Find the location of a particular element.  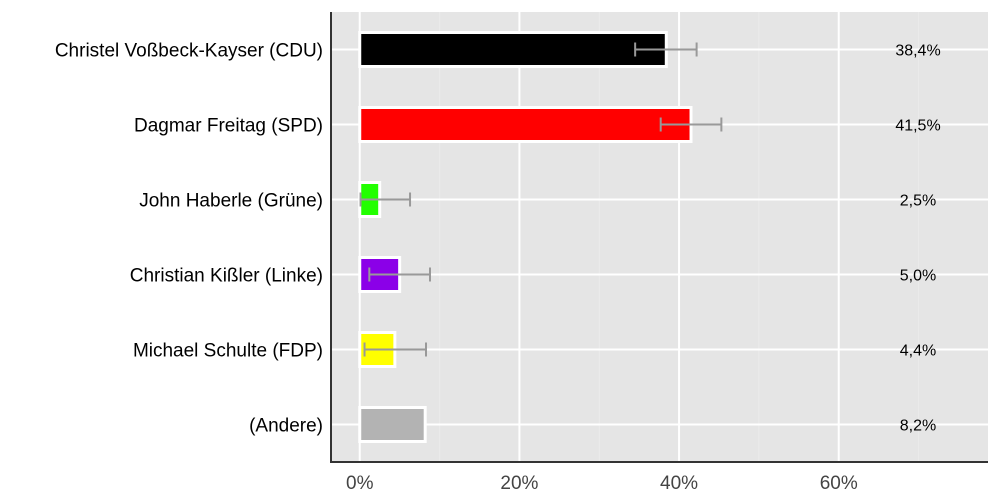

data-label: 38,4% is located at coordinates (917, 51).